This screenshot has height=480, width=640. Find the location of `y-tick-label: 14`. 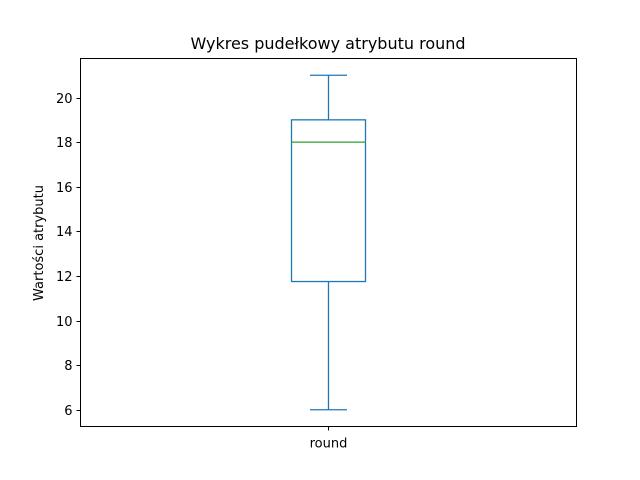

y-tick-label: 14 is located at coordinates (64, 232).